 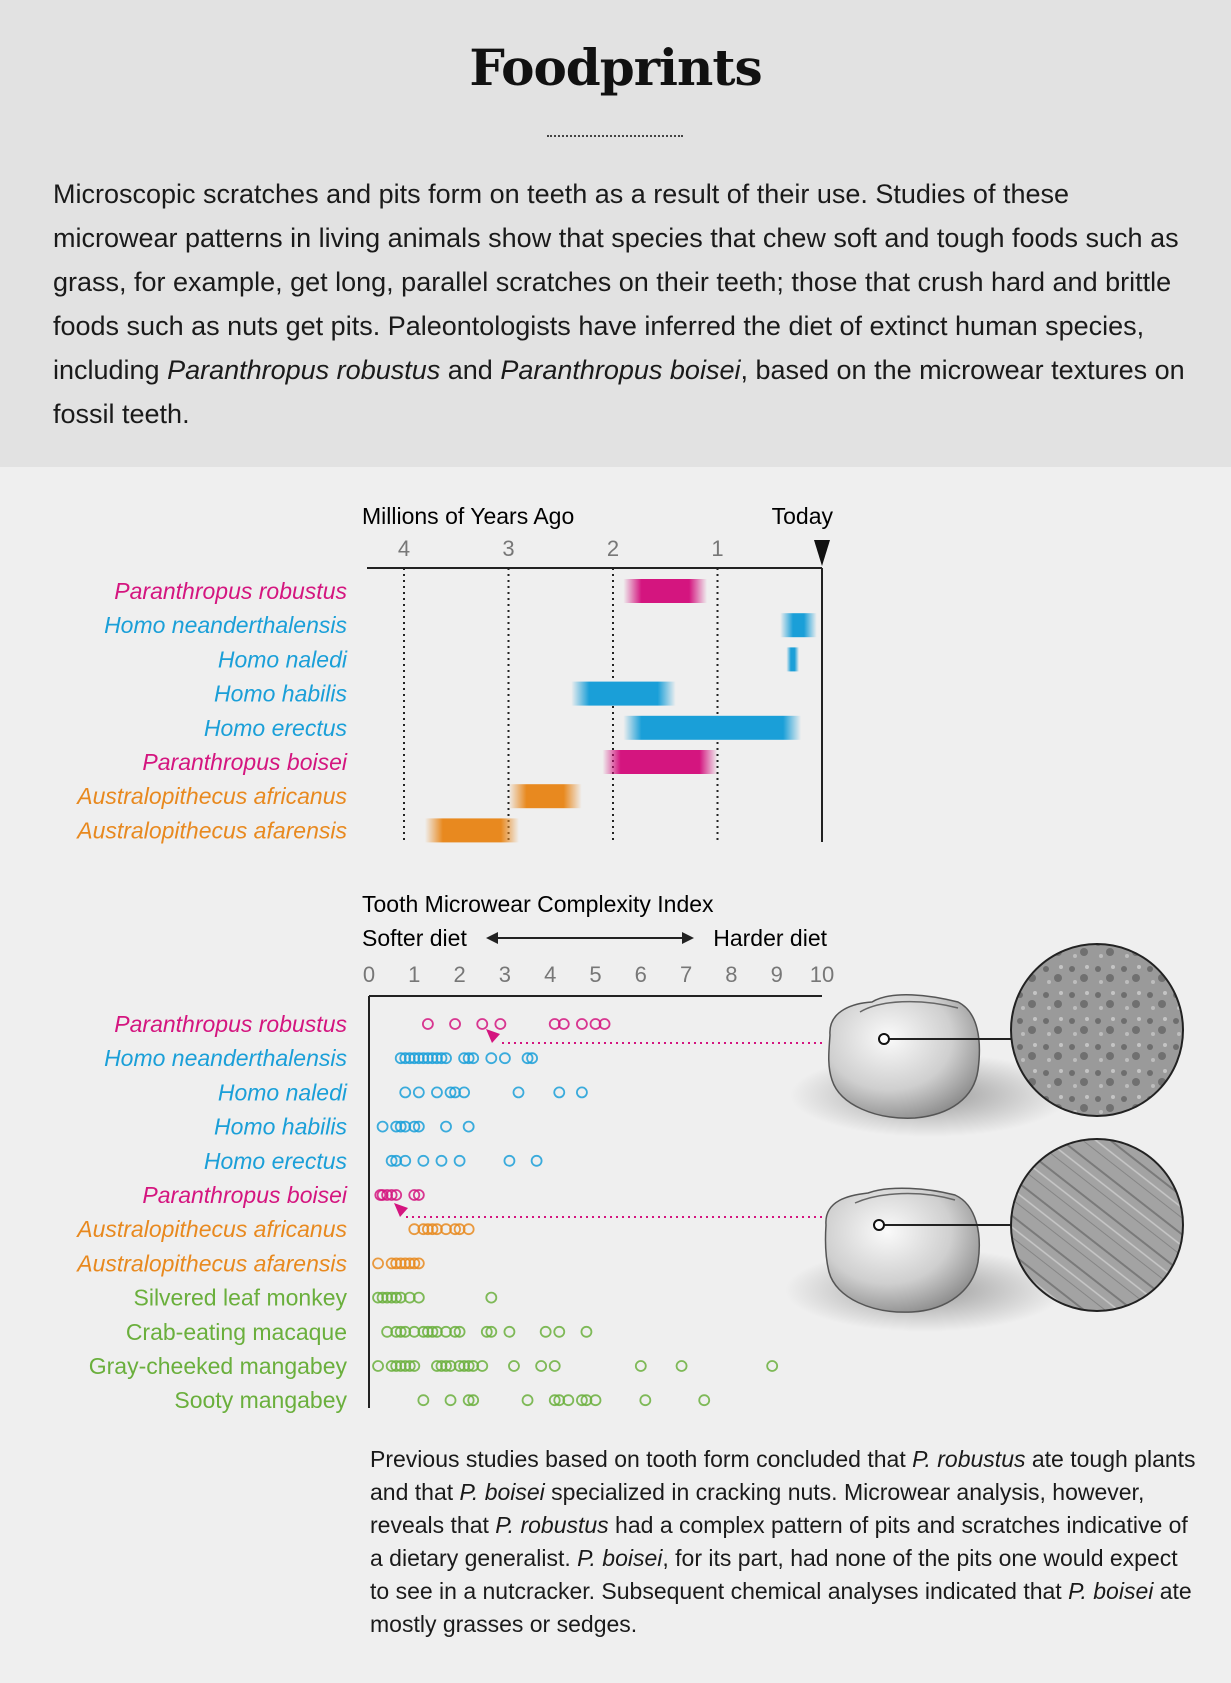 I want to click on microwear-tick-label: 0, so click(x=369, y=974).